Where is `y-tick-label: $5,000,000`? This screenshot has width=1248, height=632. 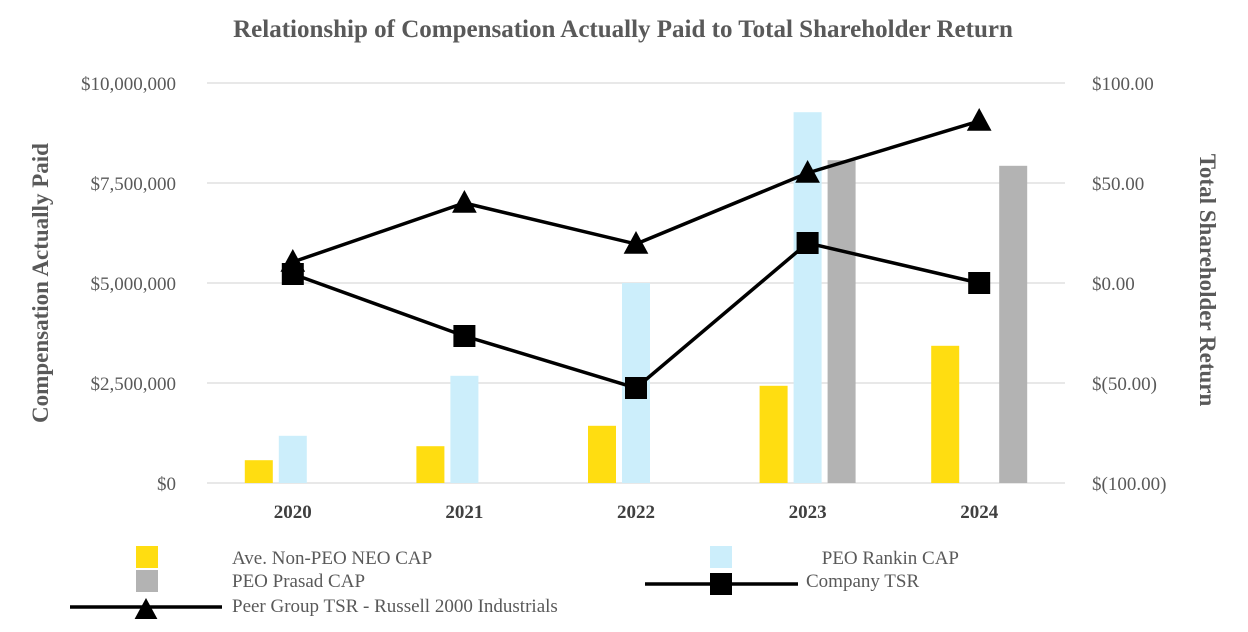 y-tick-label: $5,000,000 is located at coordinates (134, 284).